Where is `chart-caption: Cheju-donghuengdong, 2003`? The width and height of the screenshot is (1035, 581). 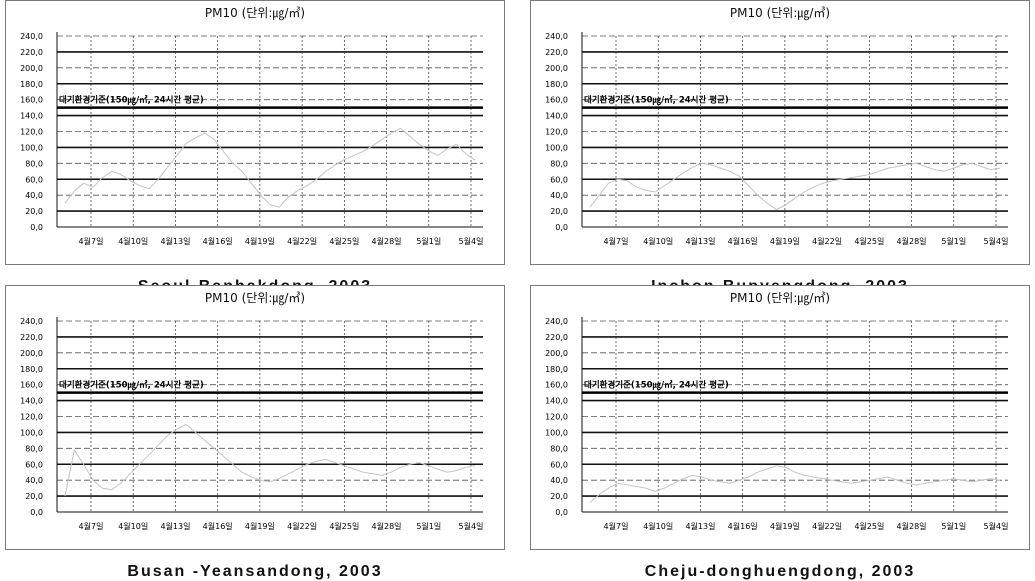
chart-caption: Cheju-donghuengdong, 2003 is located at coordinates (780, 571).